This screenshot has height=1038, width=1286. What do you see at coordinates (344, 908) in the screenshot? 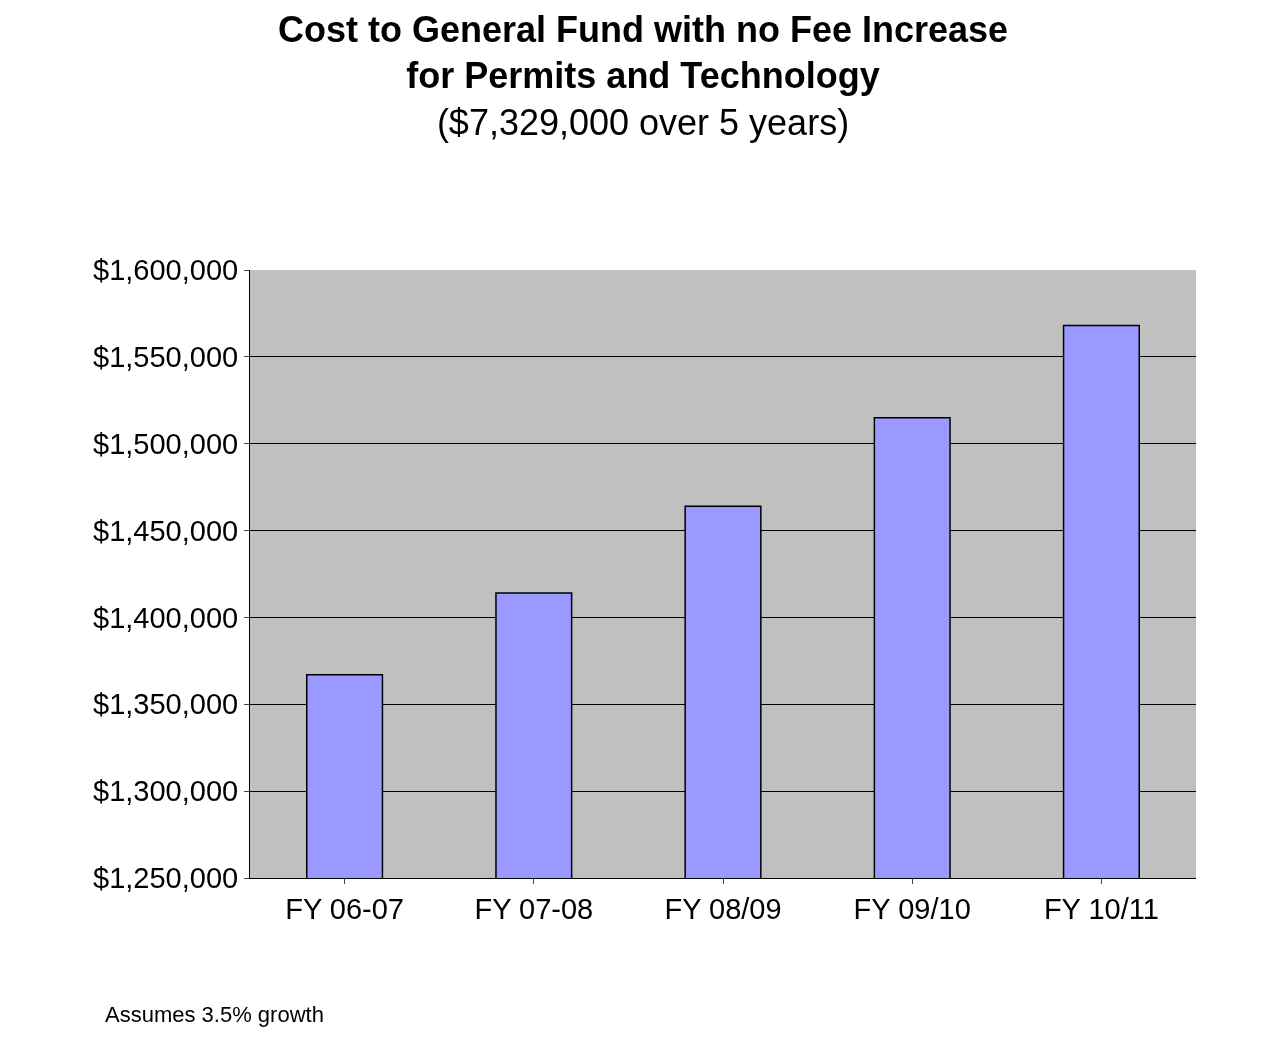
I see `x-tick-label: FY 06-07` at bounding box center [344, 908].